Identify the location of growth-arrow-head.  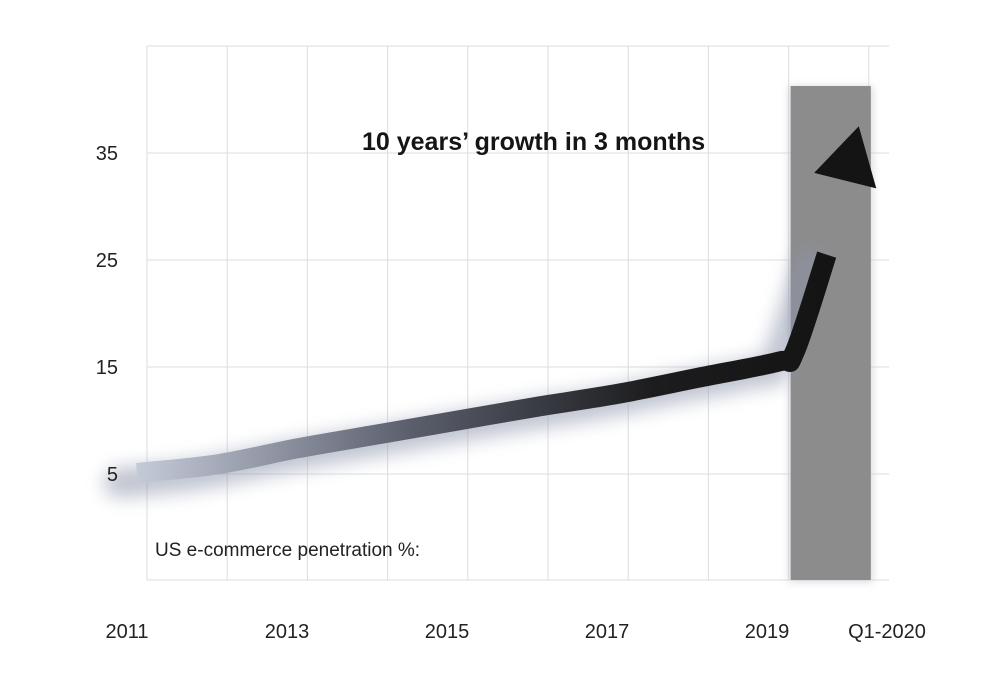
(845, 157).